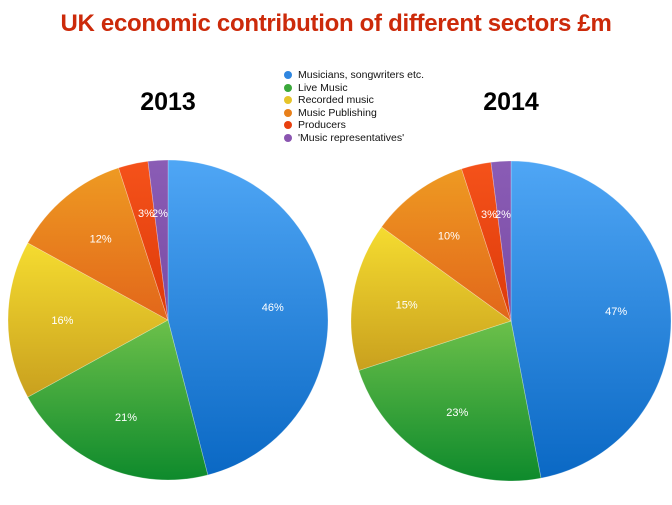 This screenshot has width=672, height=505. I want to click on legend-item: Musicians, songwriters etc., so click(354, 75).